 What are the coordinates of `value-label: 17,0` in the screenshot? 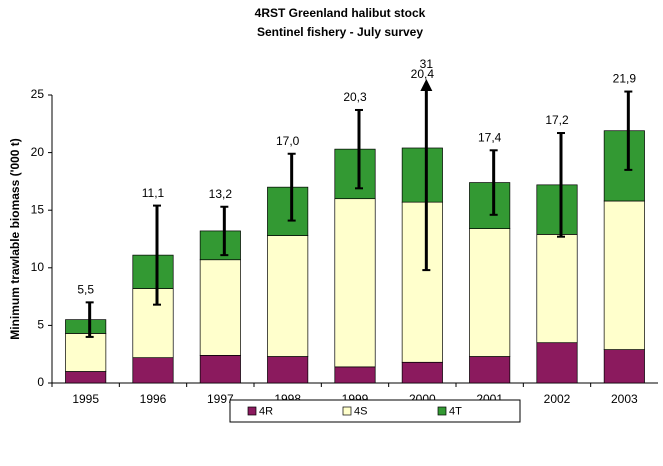 It's located at (288, 141).